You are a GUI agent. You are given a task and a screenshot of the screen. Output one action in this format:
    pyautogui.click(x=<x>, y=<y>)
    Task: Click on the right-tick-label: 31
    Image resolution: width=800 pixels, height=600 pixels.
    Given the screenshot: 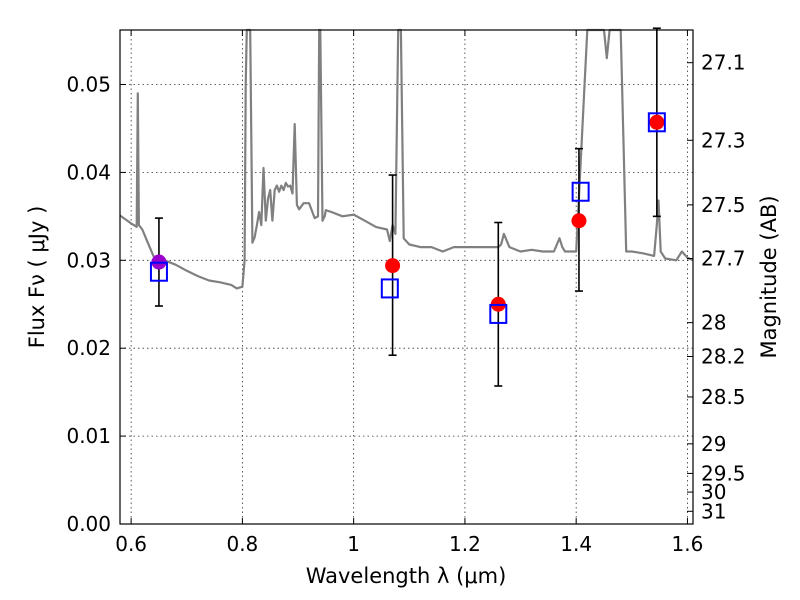 What is the action you would take?
    pyautogui.click(x=713, y=511)
    